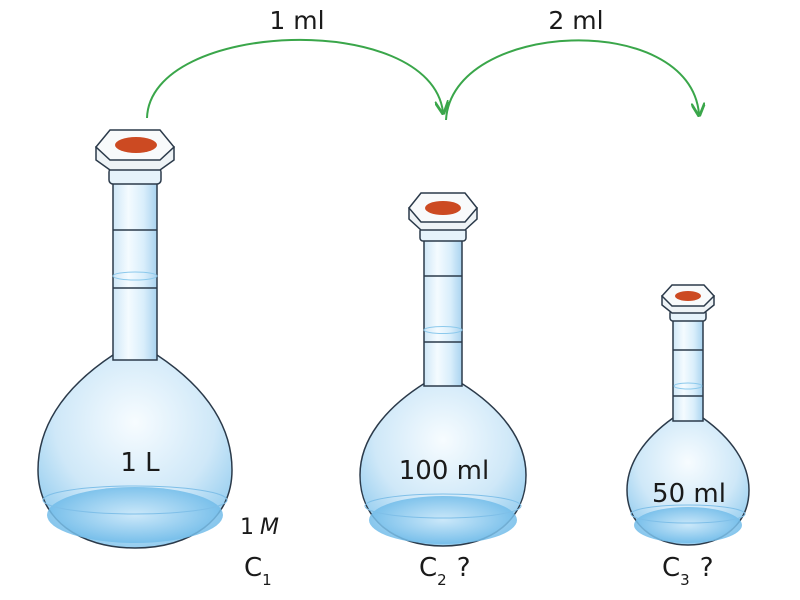 This screenshot has height=600, width=800. Describe the element at coordinates (135, 269) in the screenshot. I see `flask-1-neck` at that location.